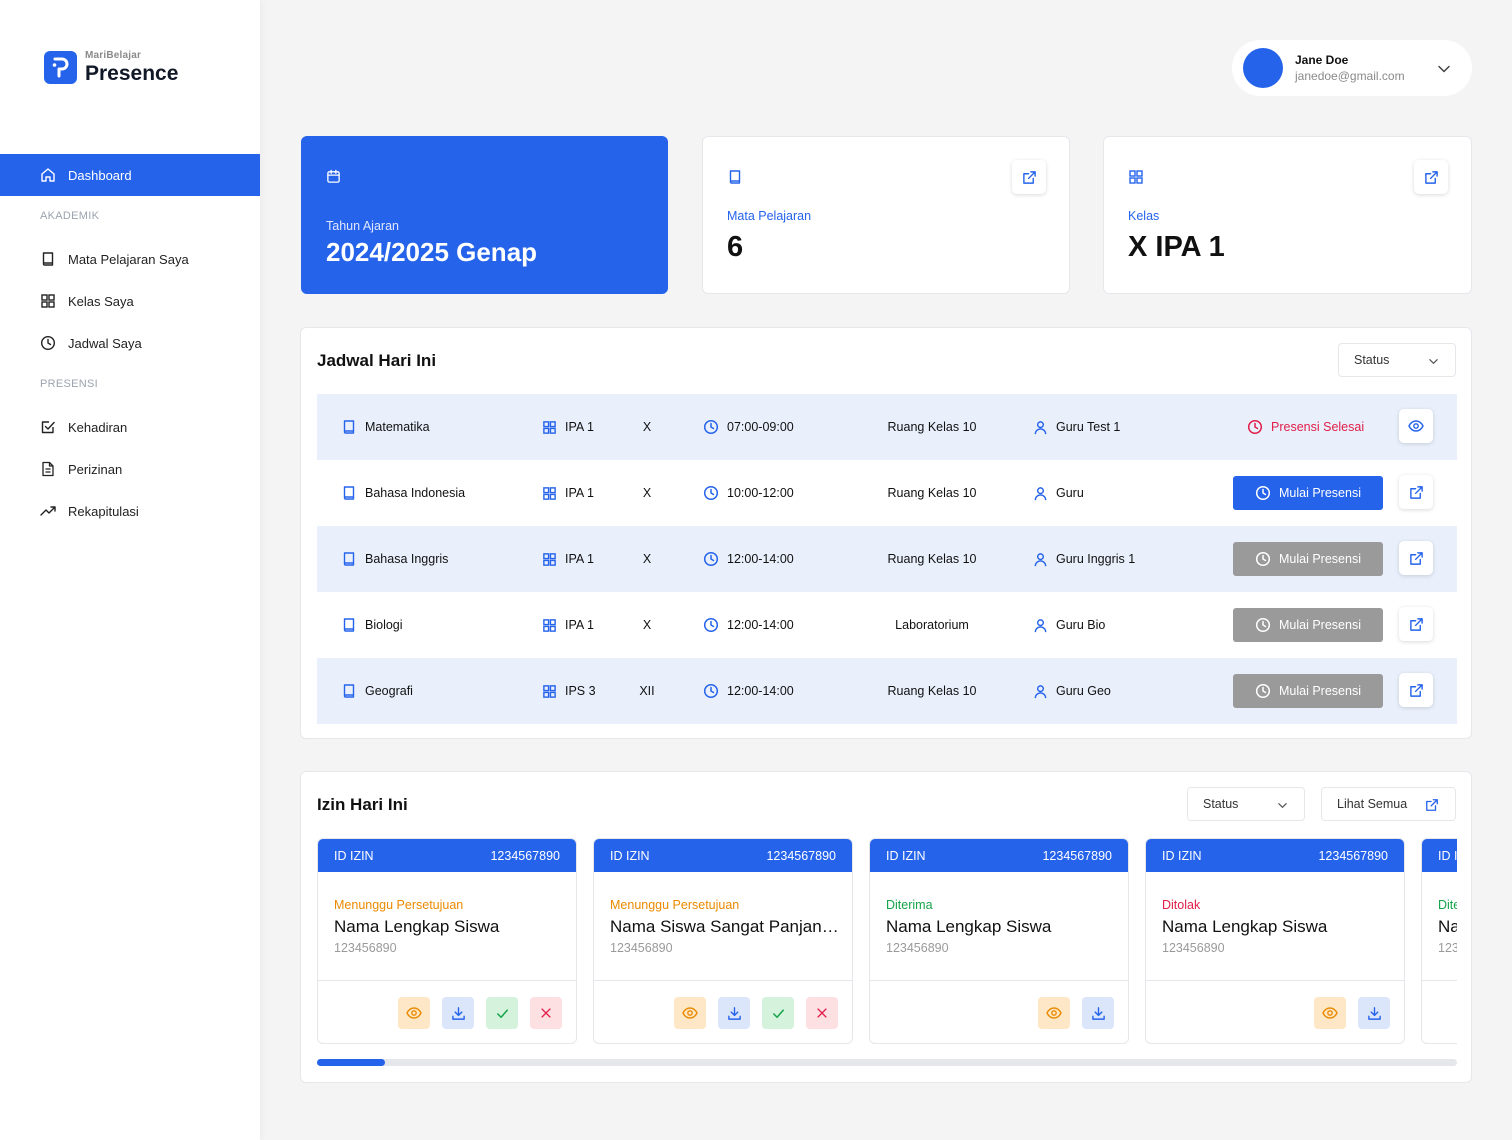 The image size is (1512, 1140). I want to click on mata-pelajaran-label: Mata Pelajaran, so click(769, 216).